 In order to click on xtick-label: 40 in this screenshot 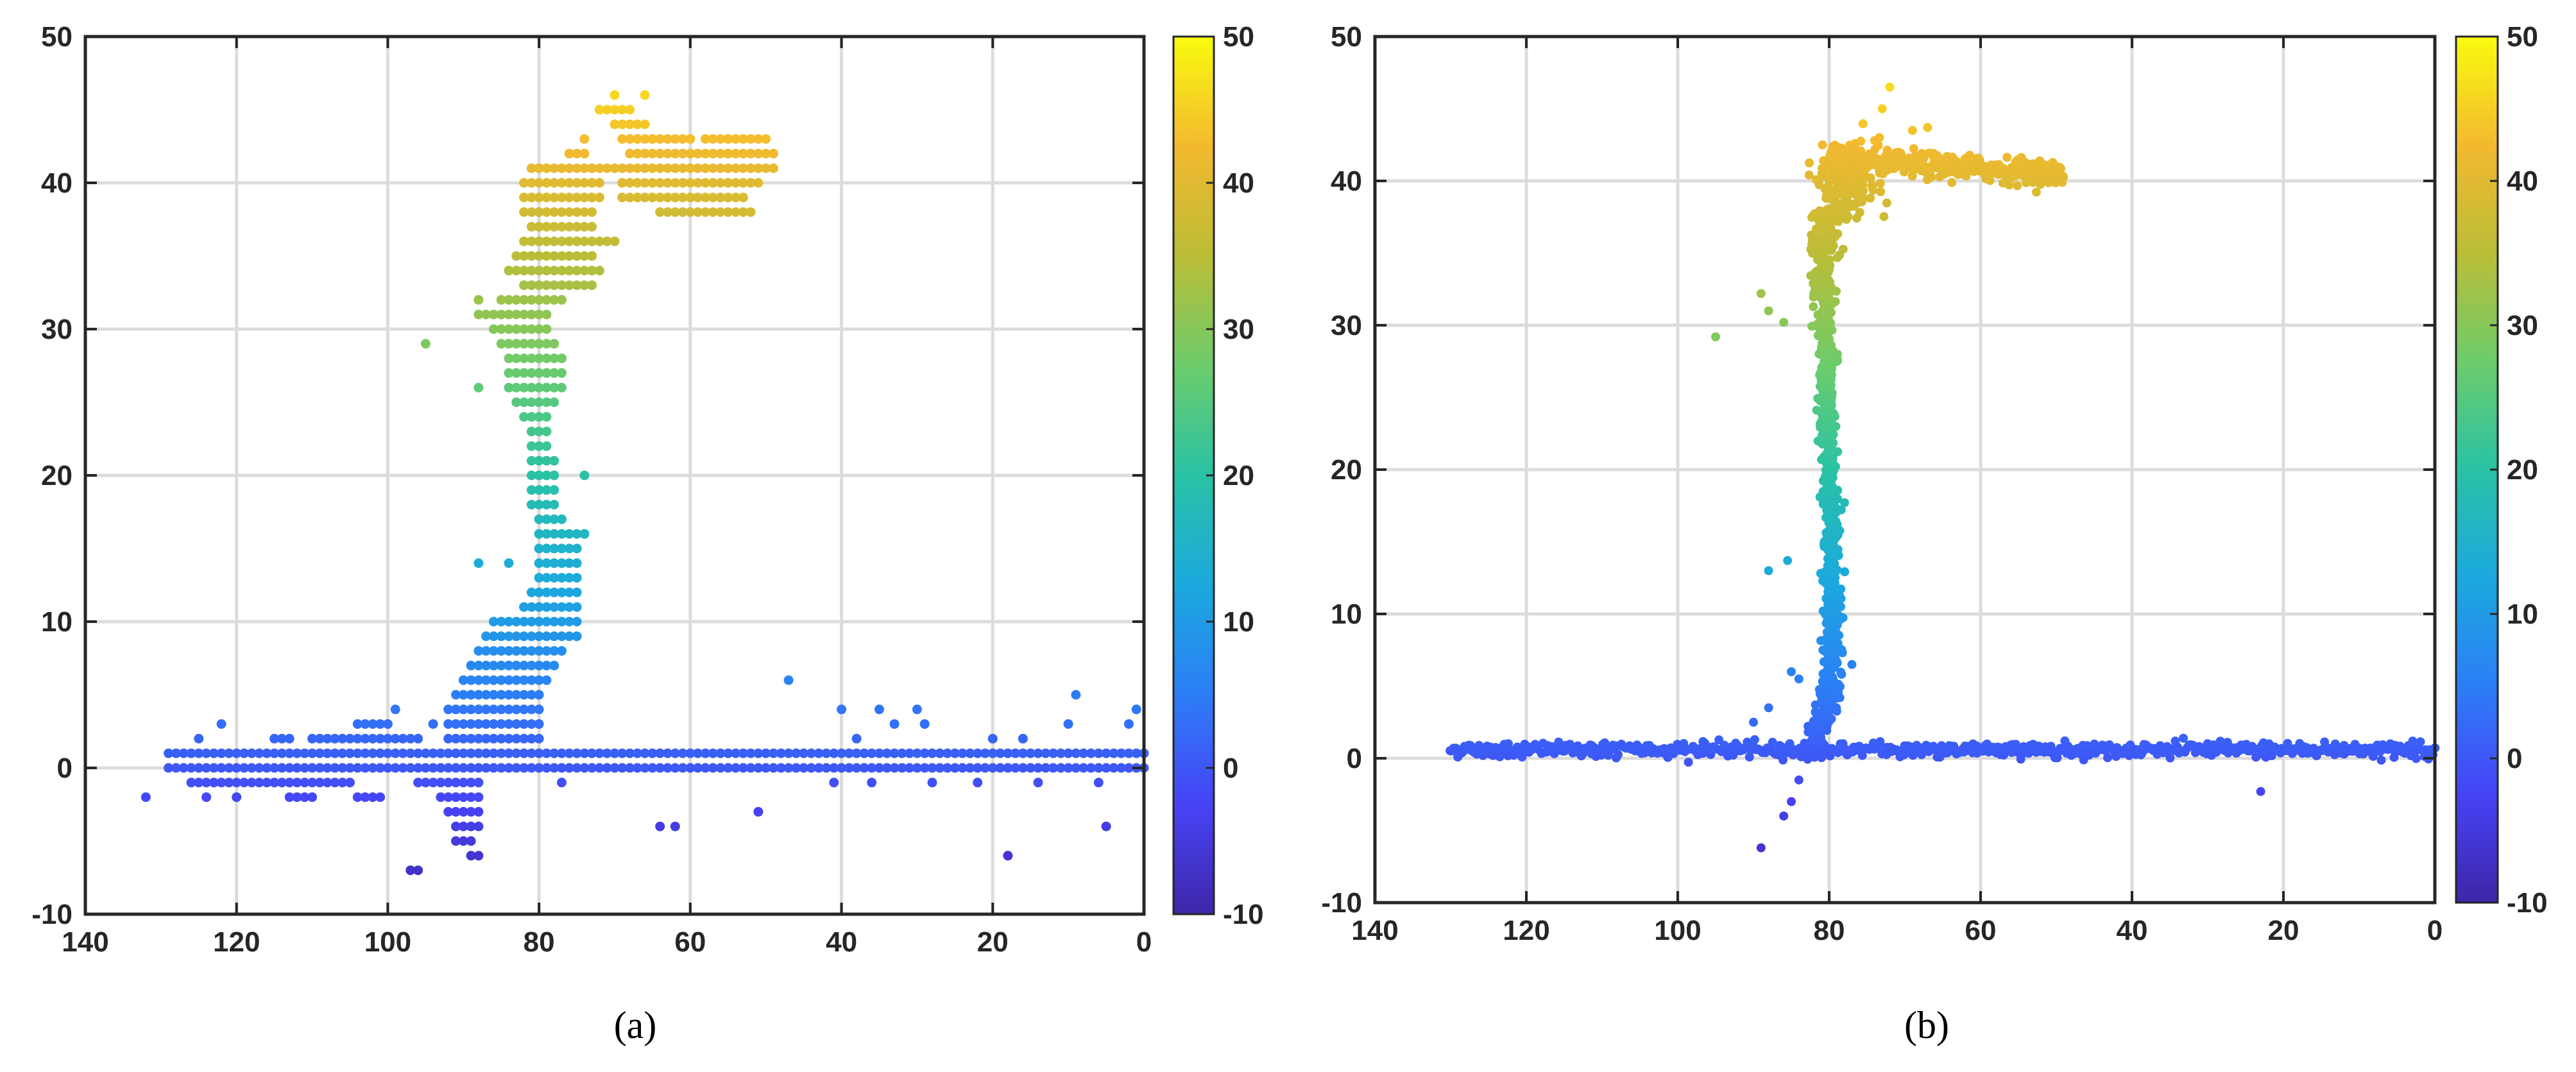, I will do `click(2132, 930)`.